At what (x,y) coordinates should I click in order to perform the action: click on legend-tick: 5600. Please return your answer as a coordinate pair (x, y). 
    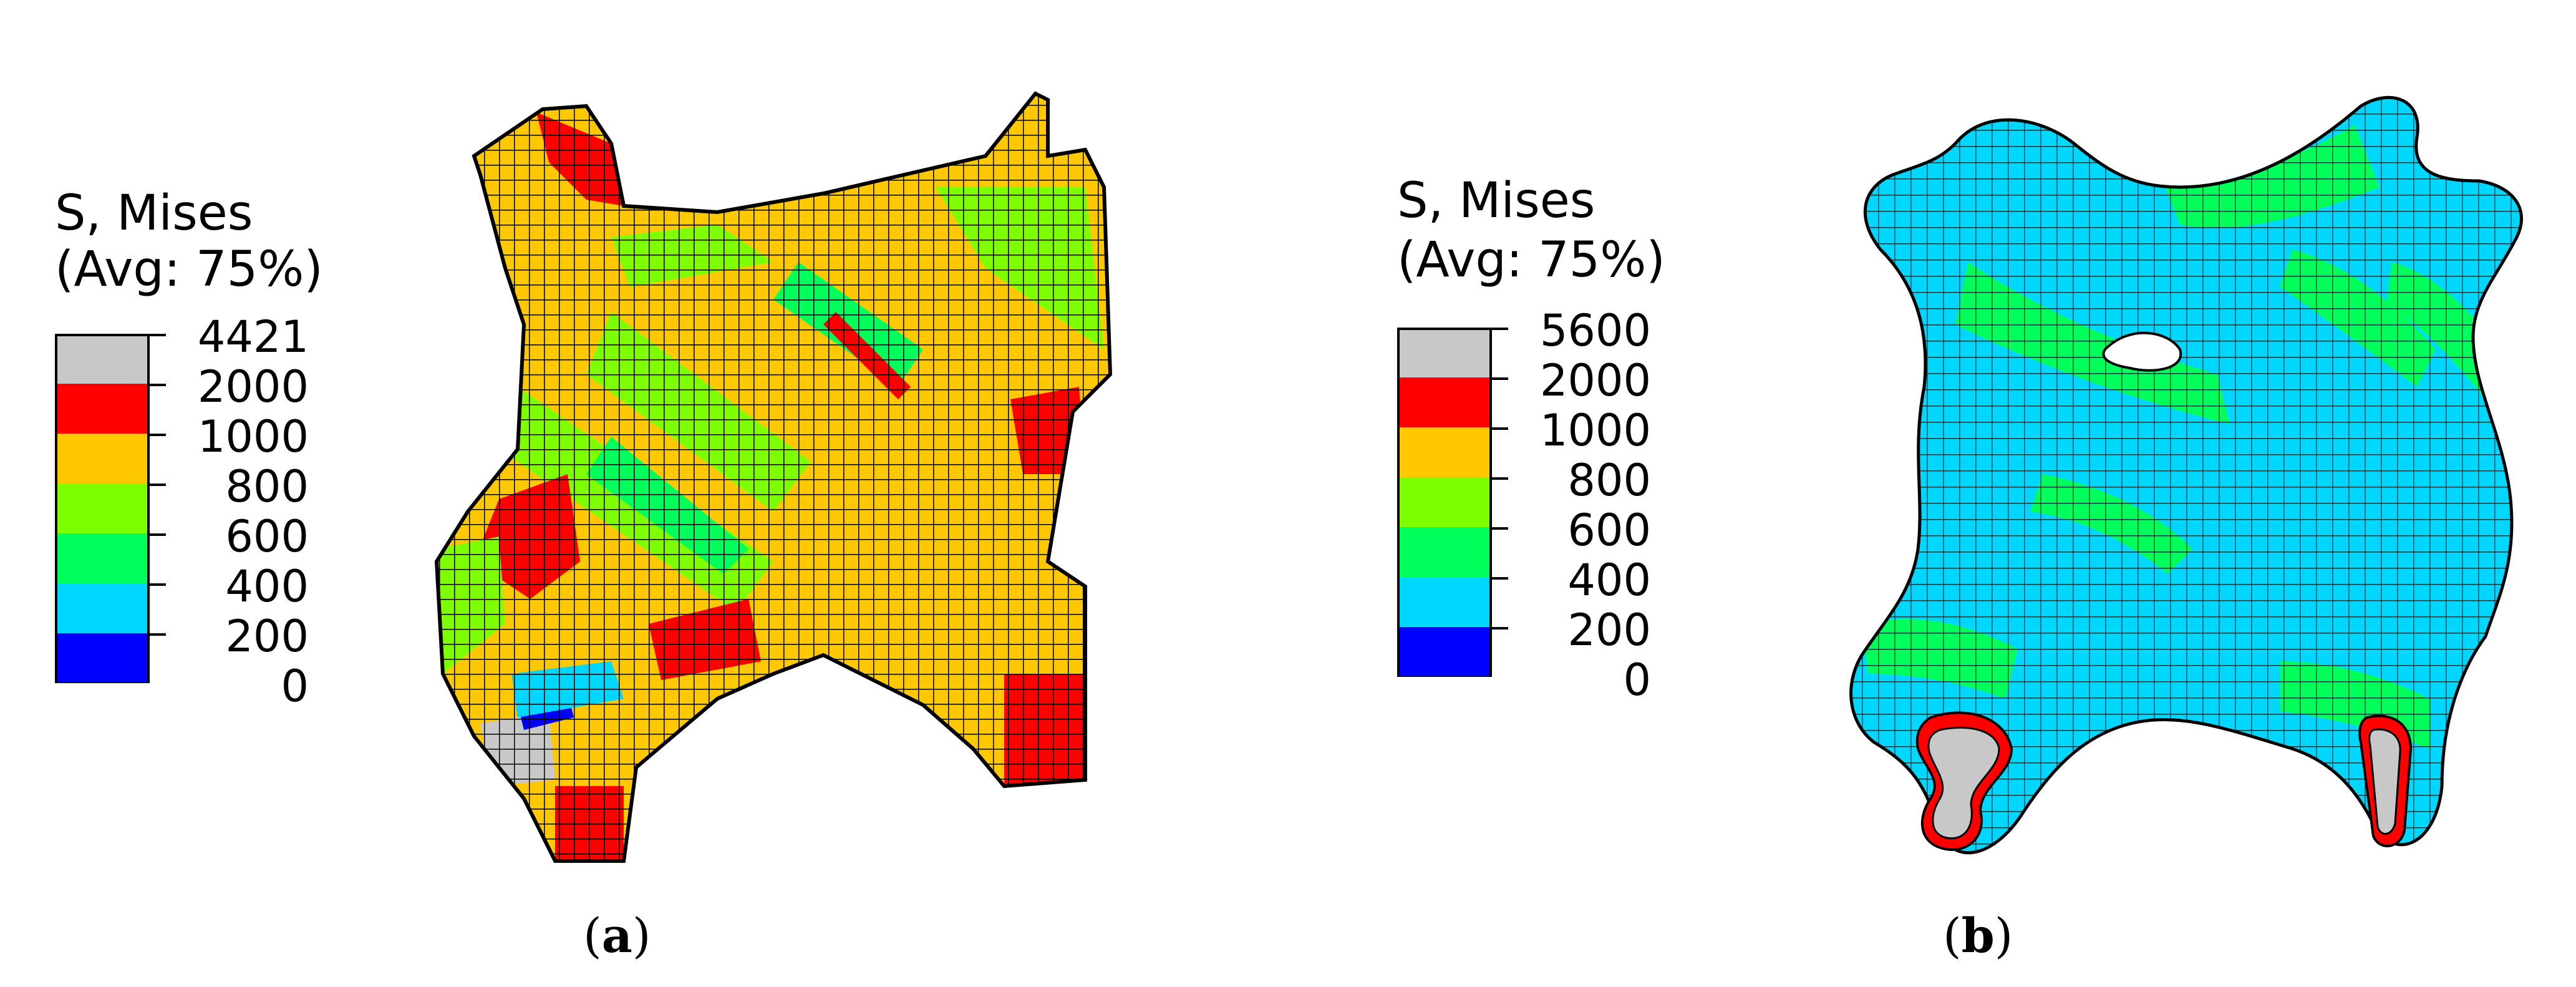
    Looking at the image, I should click on (1595, 330).